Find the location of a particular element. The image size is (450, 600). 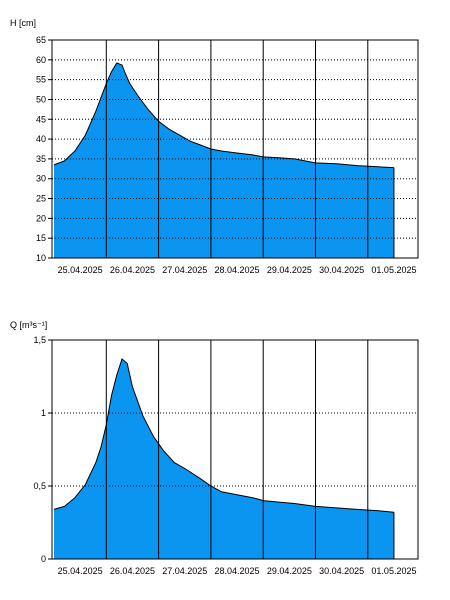

y-tick-label: 45 is located at coordinates (41, 119).